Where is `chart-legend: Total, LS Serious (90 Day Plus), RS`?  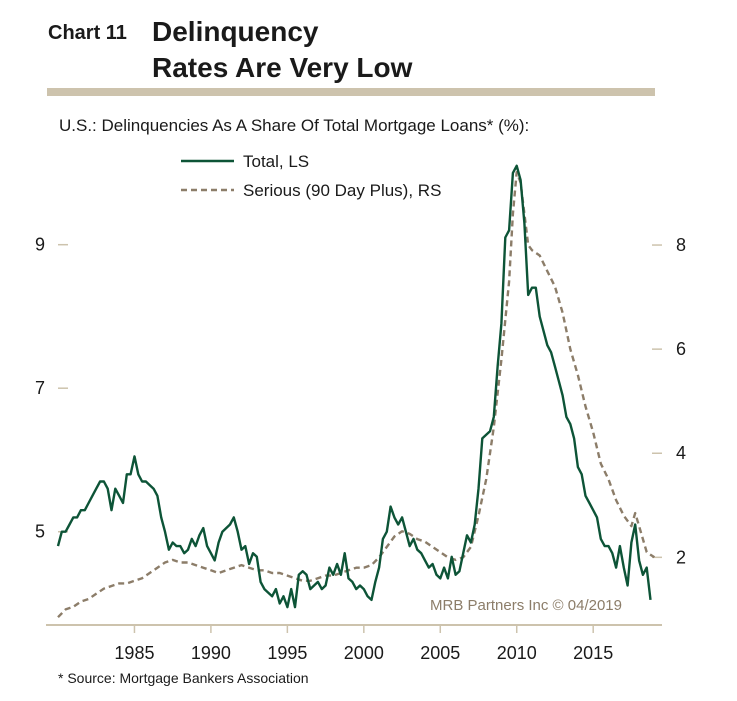 chart-legend: Total, LS Serious (90 Day Plus), RS is located at coordinates (311, 176).